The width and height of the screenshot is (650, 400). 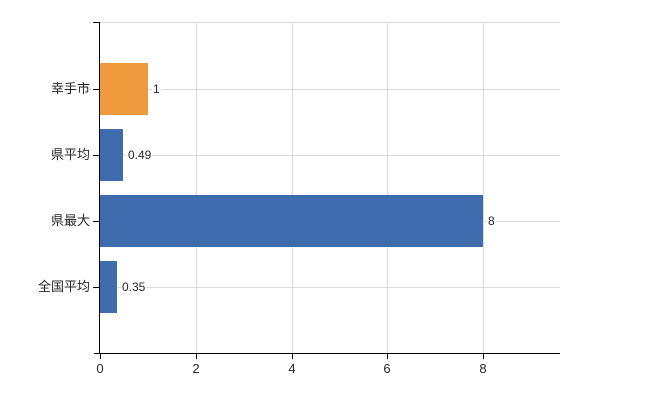 I want to click on x-axis-tick-label: 4, so click(x=292, y=368).